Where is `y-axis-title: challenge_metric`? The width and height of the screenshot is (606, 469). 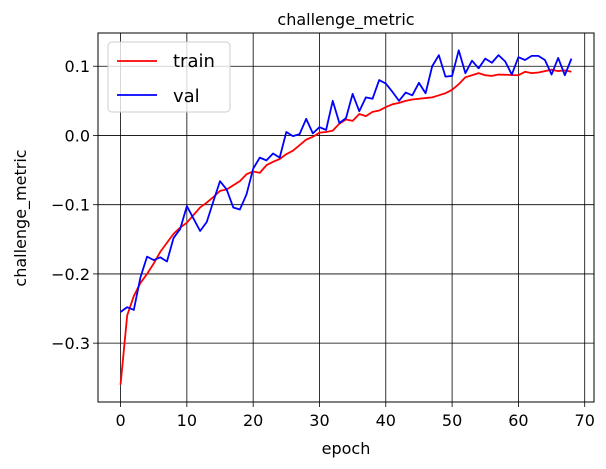
y-axis-title: challenge_metric is located at coordinates (21, 217).